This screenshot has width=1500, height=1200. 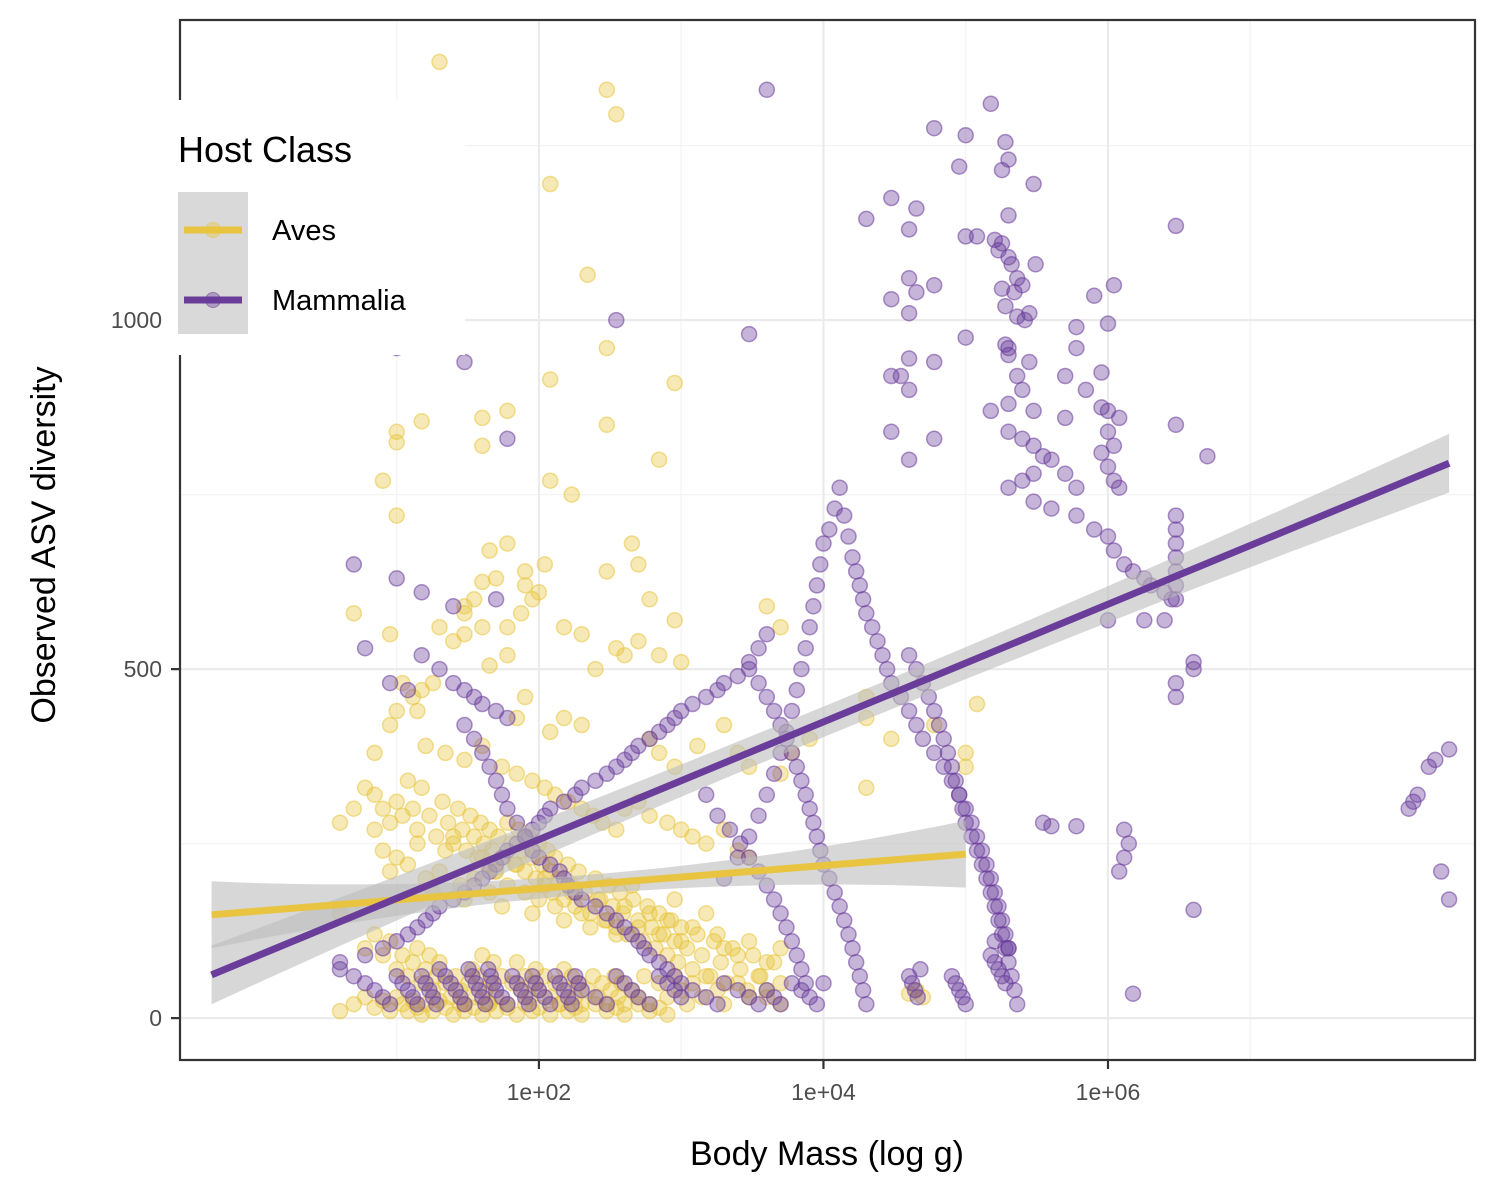 What do you see at coordinates (823, 1092) in the screenshot?
I see `x-tick-label: 1e+04` at bounding box center [823, 1092].